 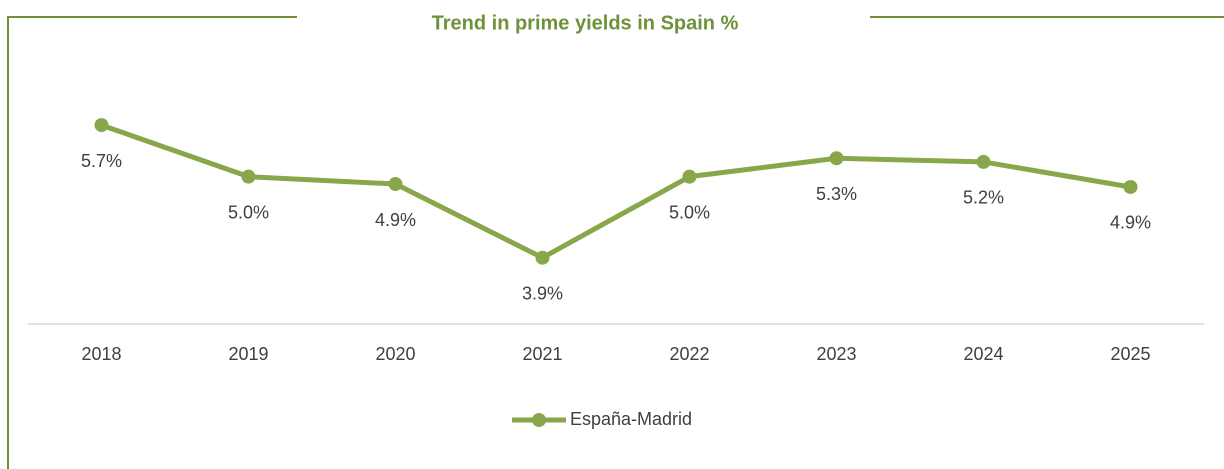 I want to click on data-label: 5.2%, so click(x=983, y=198).